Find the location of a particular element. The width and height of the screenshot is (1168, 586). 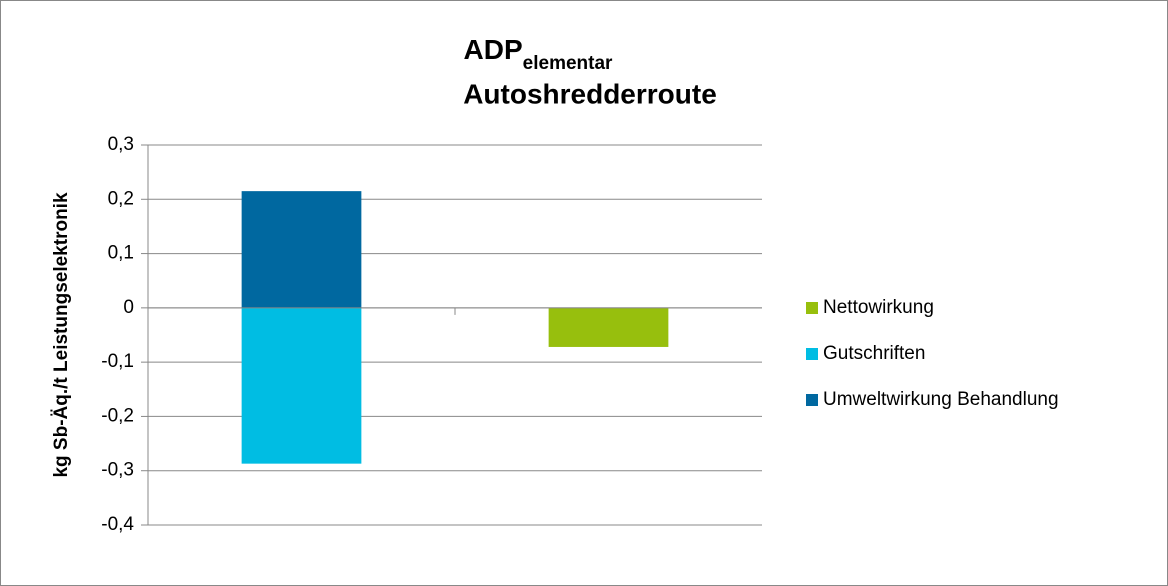

y-tick-label: 0 is located at coordinates (128, 307).